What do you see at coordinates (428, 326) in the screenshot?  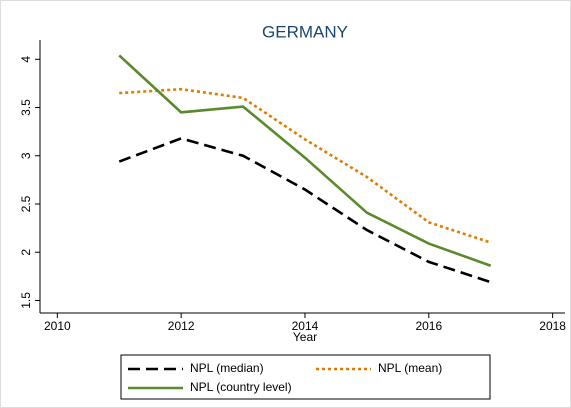 I see `x-tick-label: 2016` at bounding box center [428, 326].